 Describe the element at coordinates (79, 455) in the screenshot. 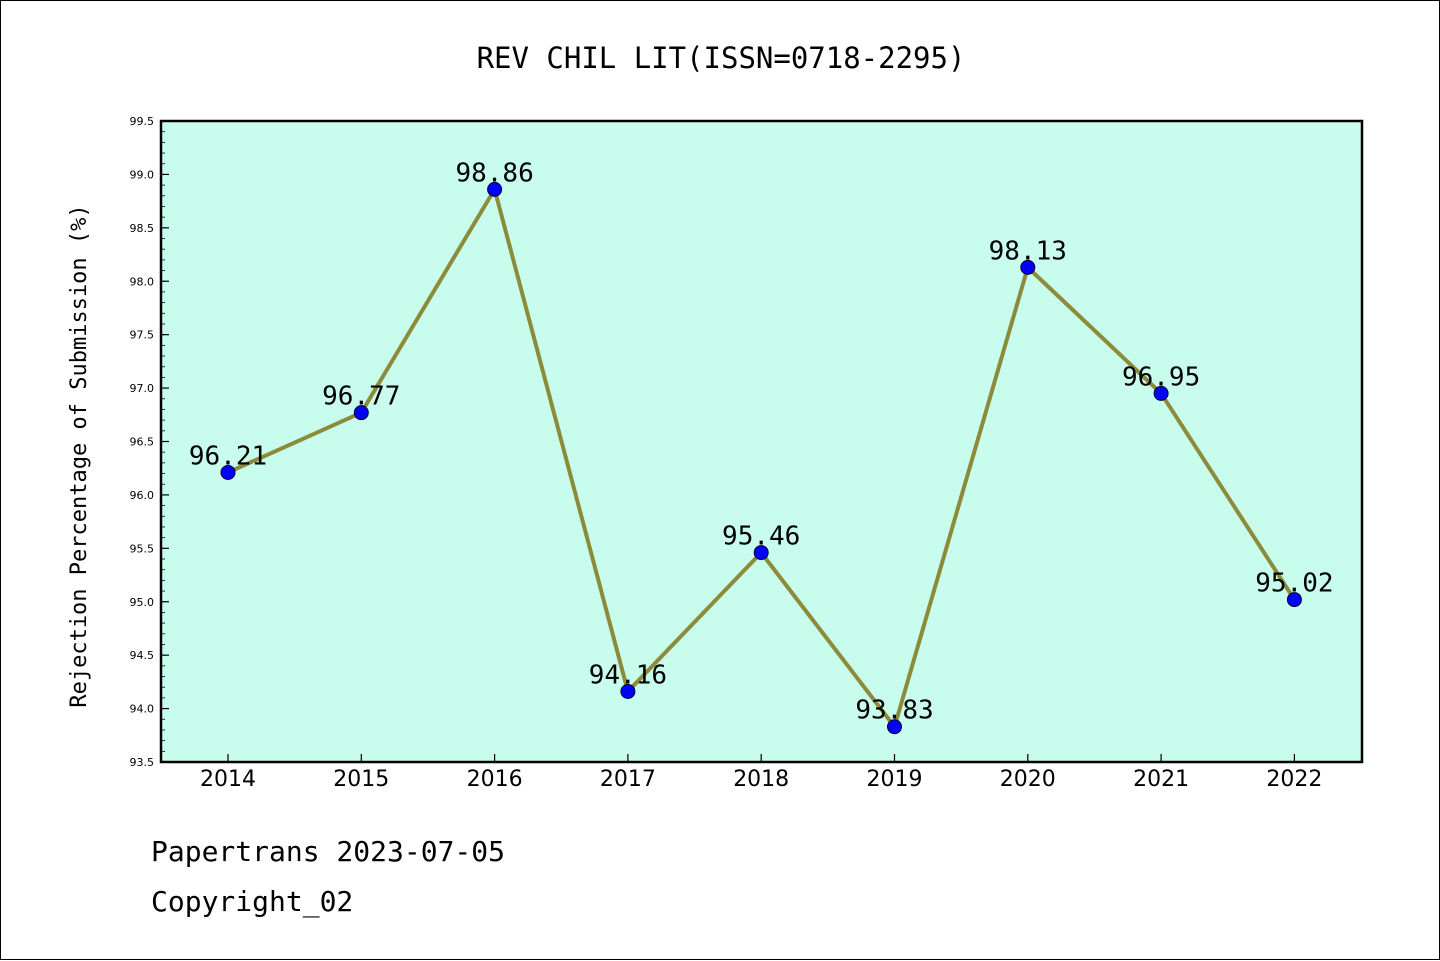

I see `y-axis-label: Rejection Percentage of Submission (%)` at that location.